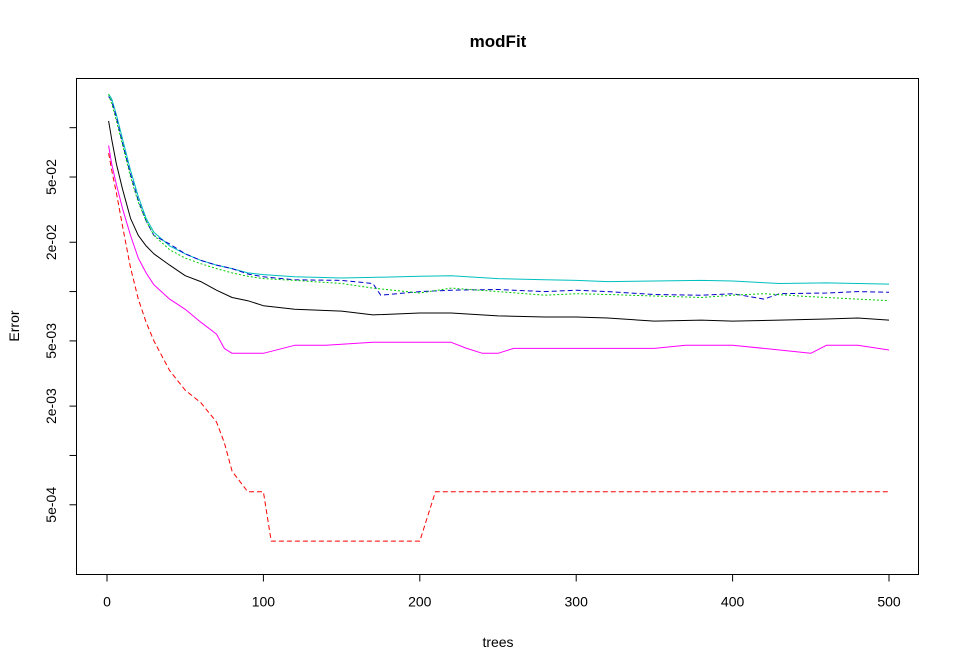 The height and width of the screenshot is (672, 960). I want to click on x-tick-label: 300, so click(577, 602).